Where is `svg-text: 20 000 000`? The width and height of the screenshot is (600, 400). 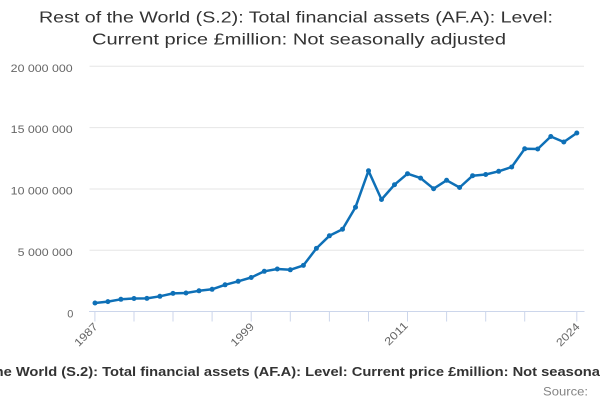 svg-text: 20 000 000 is located at coordinates (42, 69).